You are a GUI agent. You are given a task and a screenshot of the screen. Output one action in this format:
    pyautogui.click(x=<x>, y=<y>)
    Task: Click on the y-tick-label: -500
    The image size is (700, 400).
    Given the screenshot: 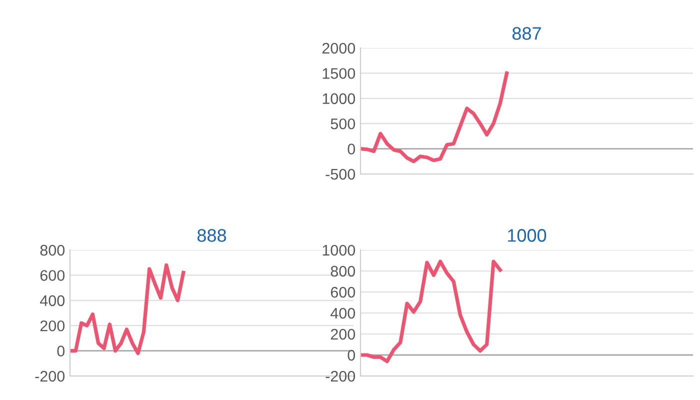 What is the action you would take?
    pyautogui.click(x=341, y=174)
    